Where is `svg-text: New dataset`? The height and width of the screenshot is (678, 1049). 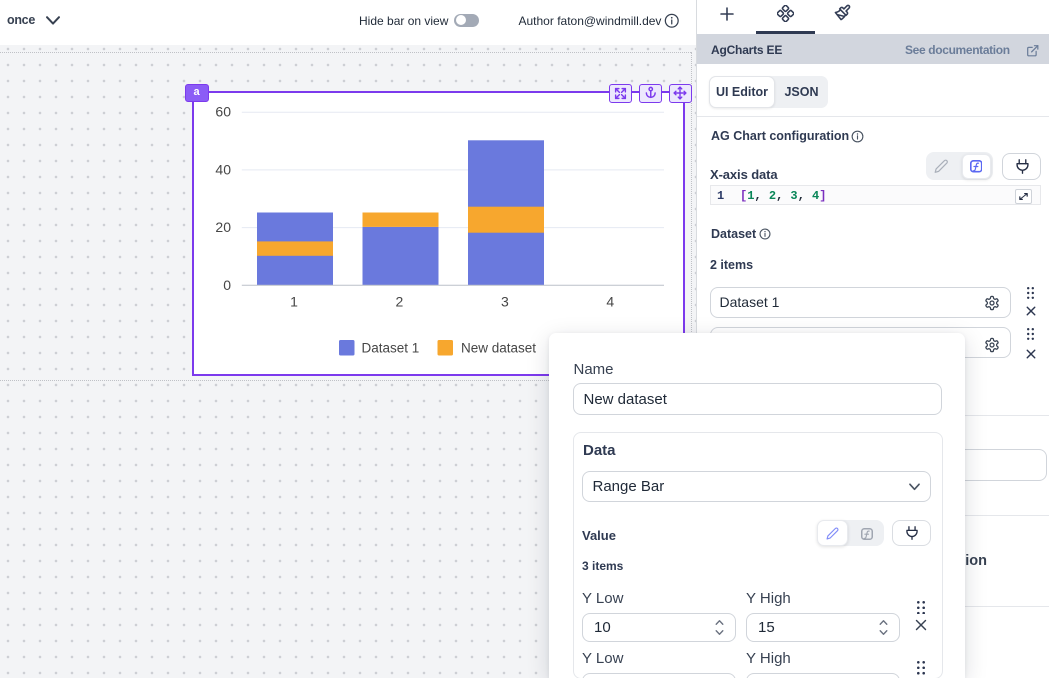 svg-text: New dataset is located at coordinates (498, 348).